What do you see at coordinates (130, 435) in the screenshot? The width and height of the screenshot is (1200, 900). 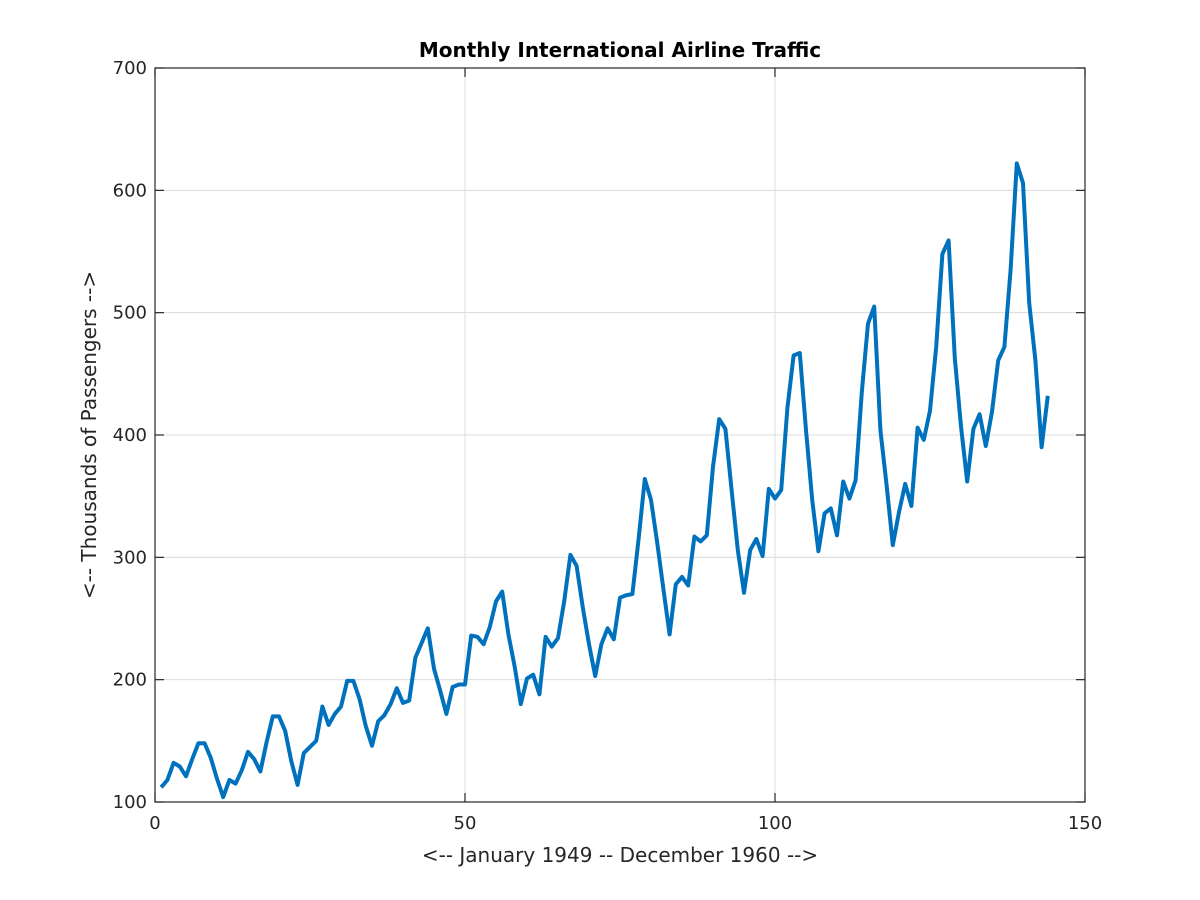 I see `y-tick-label: 400` at bounding box center [130, 435].